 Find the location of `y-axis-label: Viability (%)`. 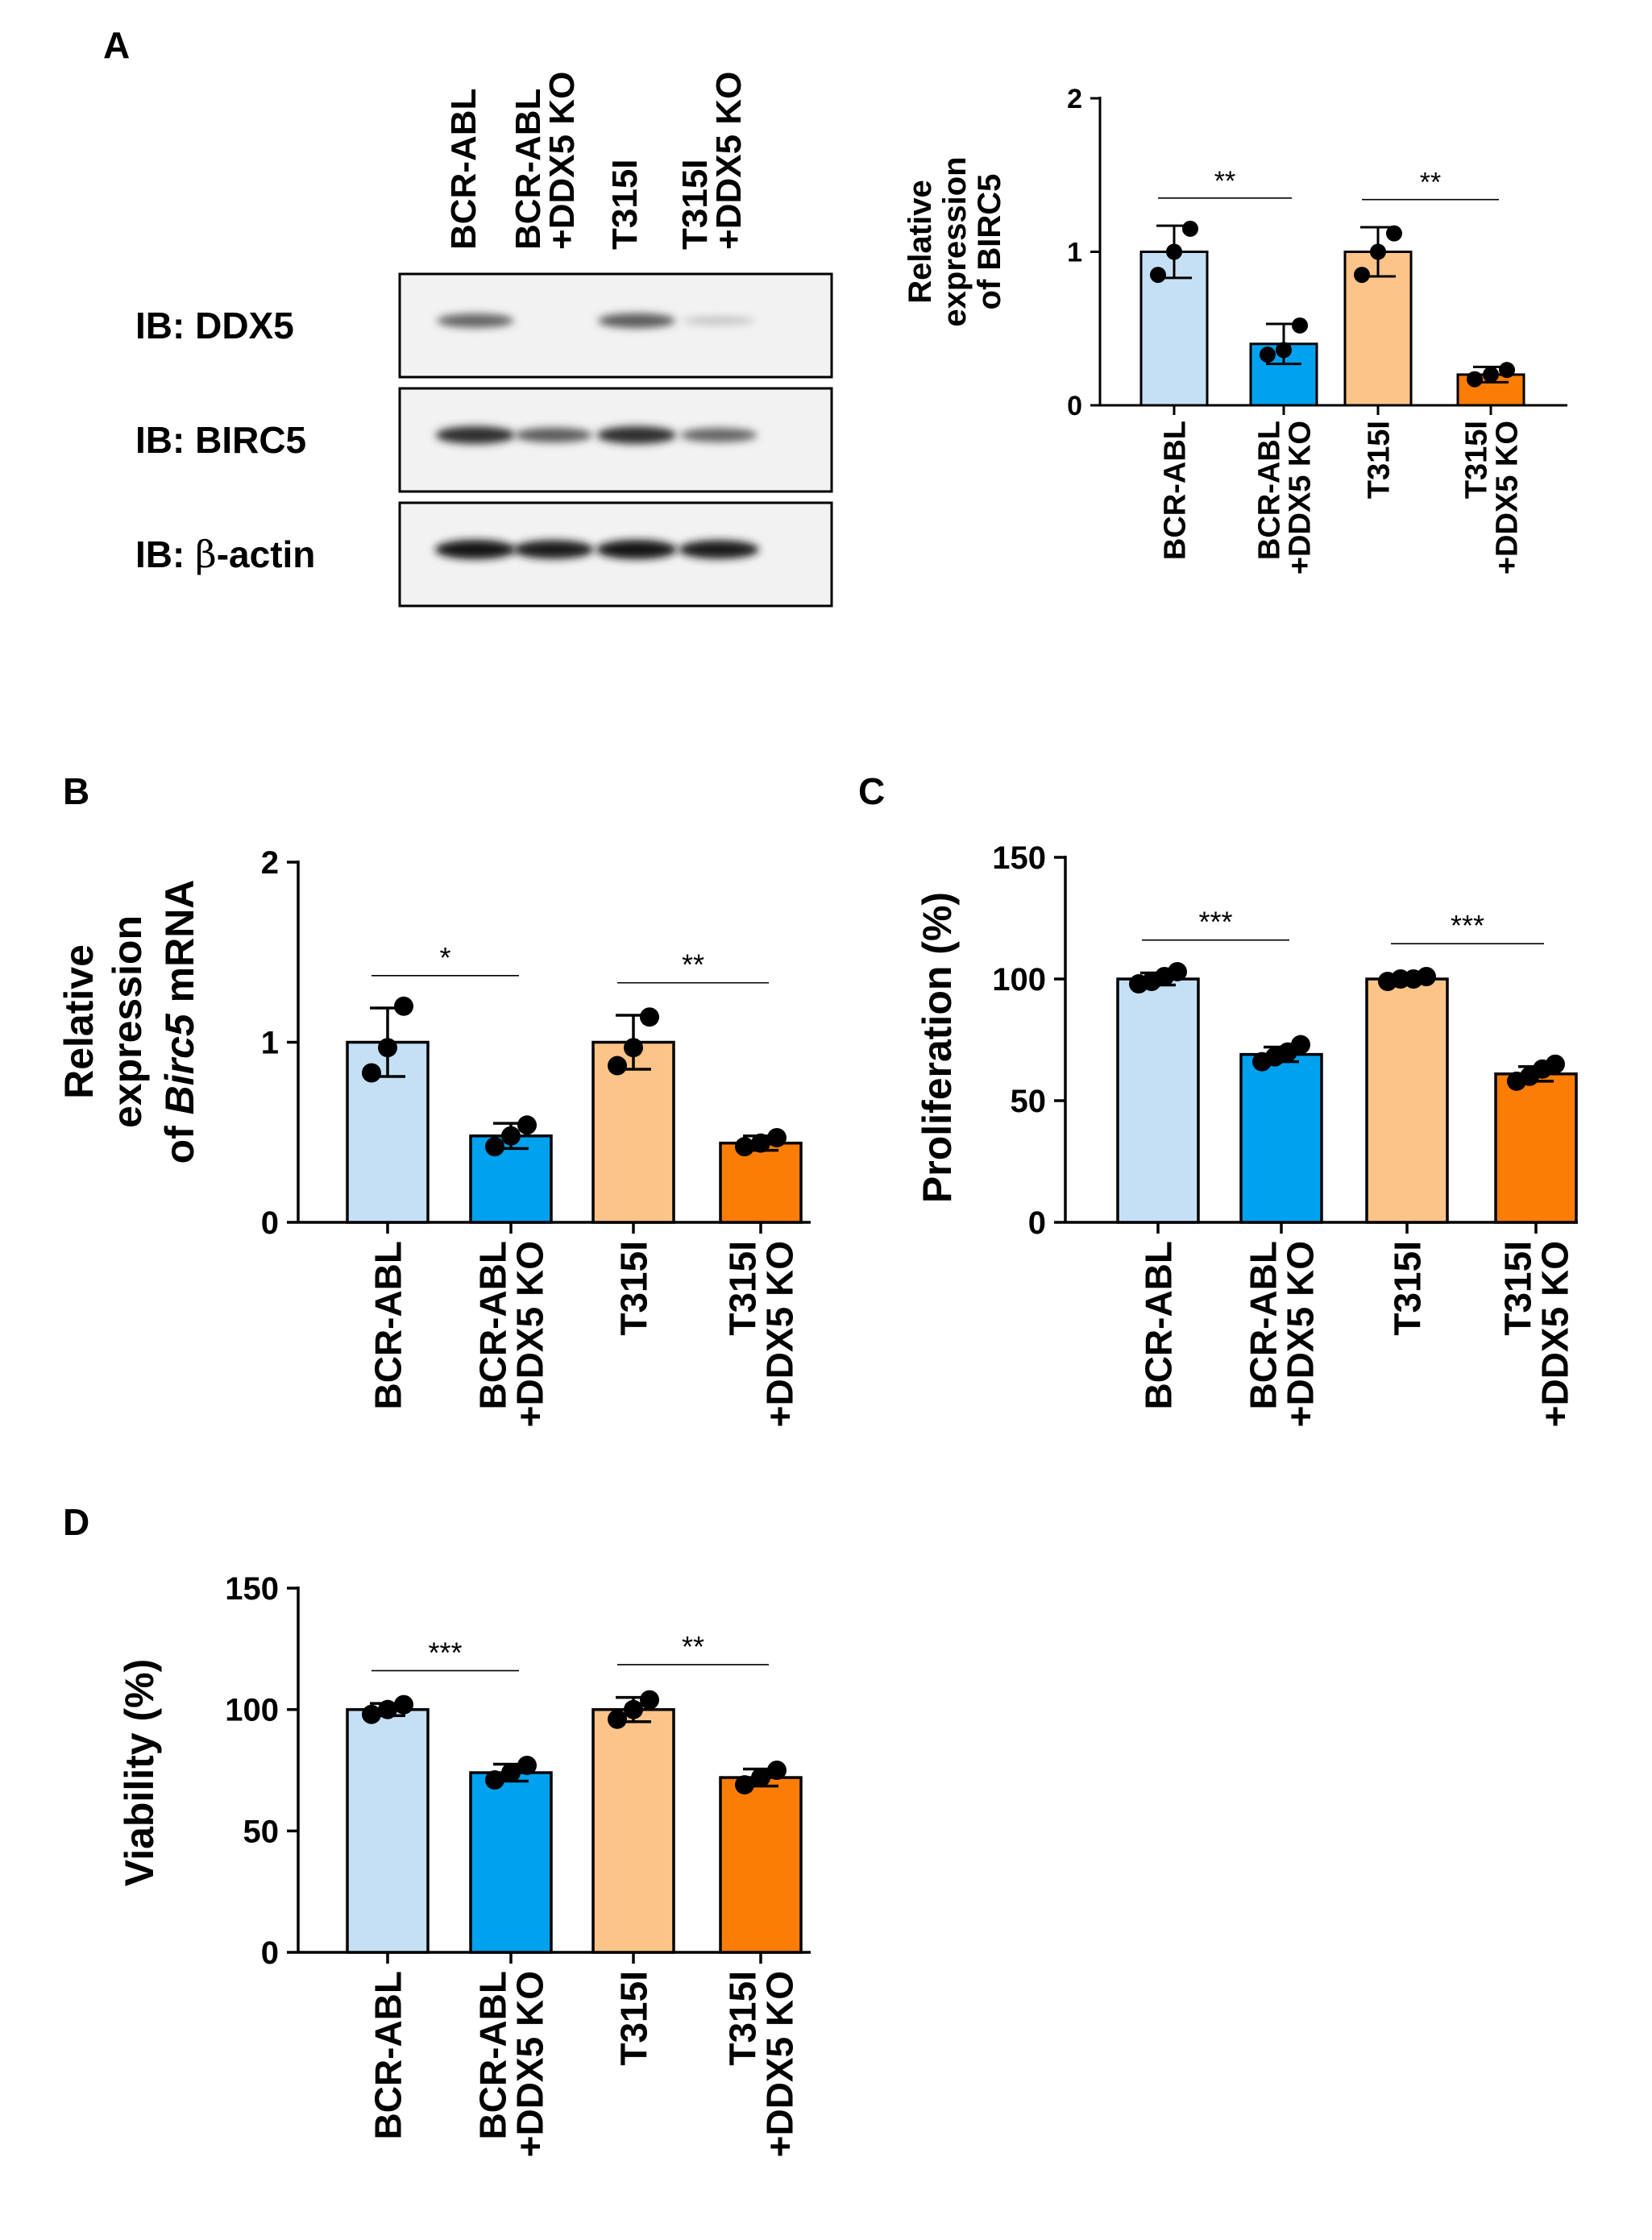

y-axis-label: Viability (%) is located at coordinates (139, 1773).